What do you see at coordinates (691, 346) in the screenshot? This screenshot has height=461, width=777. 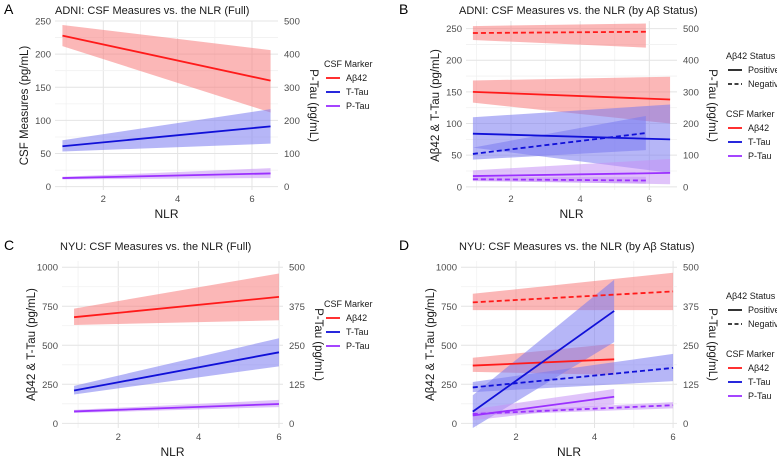 I see `y2-tick-label: 250` at bounding box center [691, 346].